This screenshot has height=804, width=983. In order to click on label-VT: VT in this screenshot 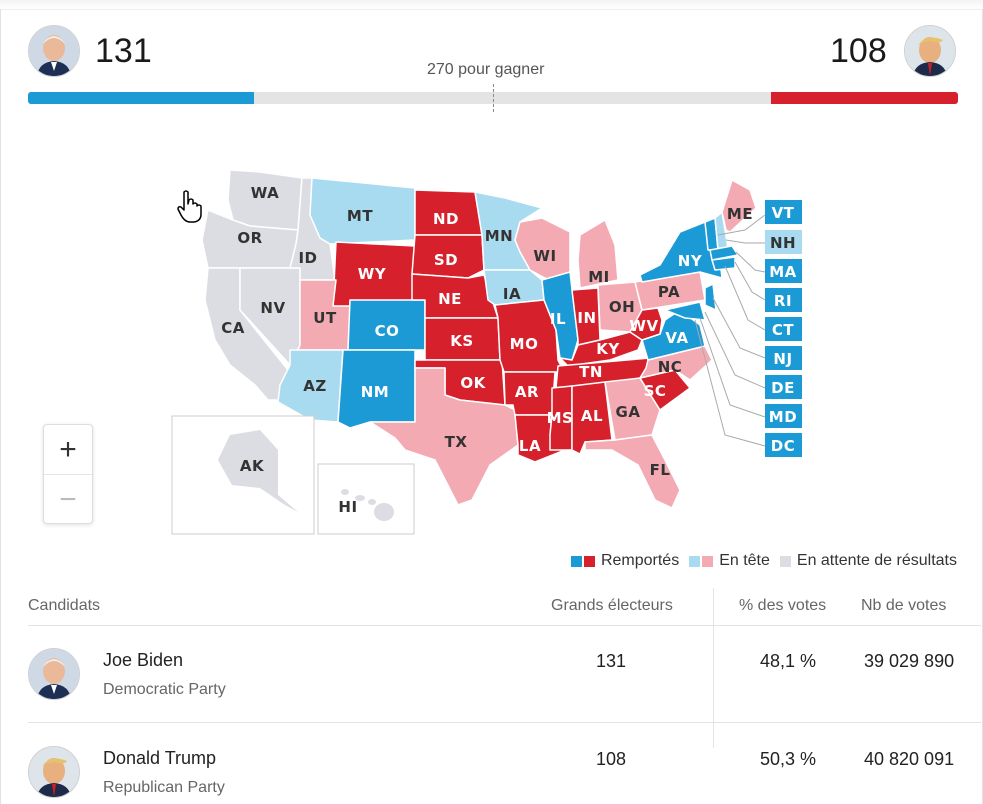, I will do `click(783, 213)`.